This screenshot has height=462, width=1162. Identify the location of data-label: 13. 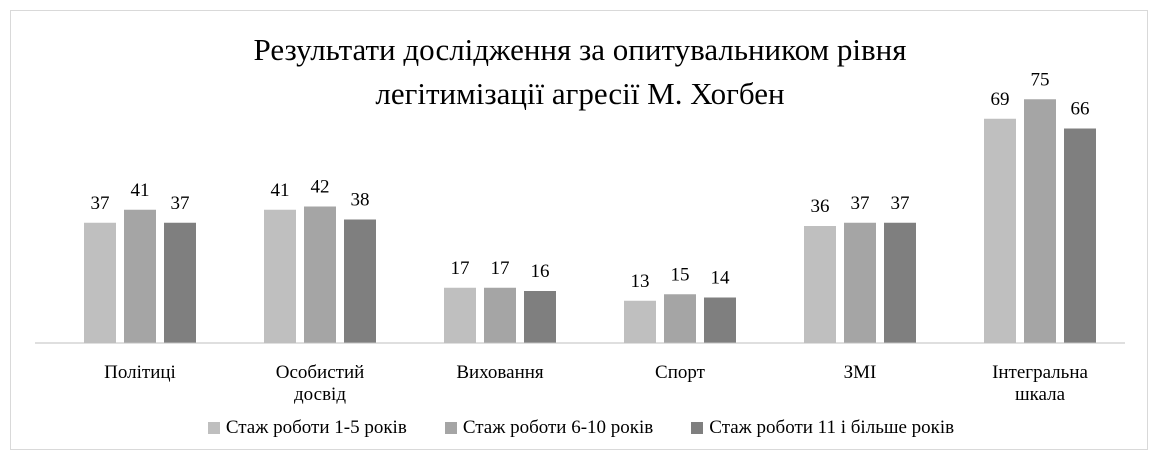
(640, 281).